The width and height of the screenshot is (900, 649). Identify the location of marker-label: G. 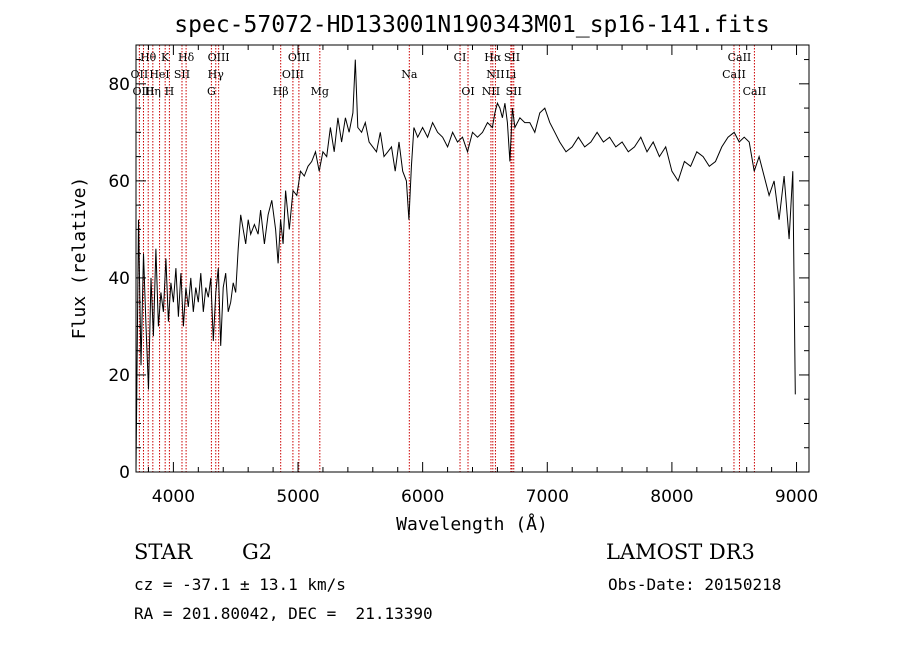
(211, 91).